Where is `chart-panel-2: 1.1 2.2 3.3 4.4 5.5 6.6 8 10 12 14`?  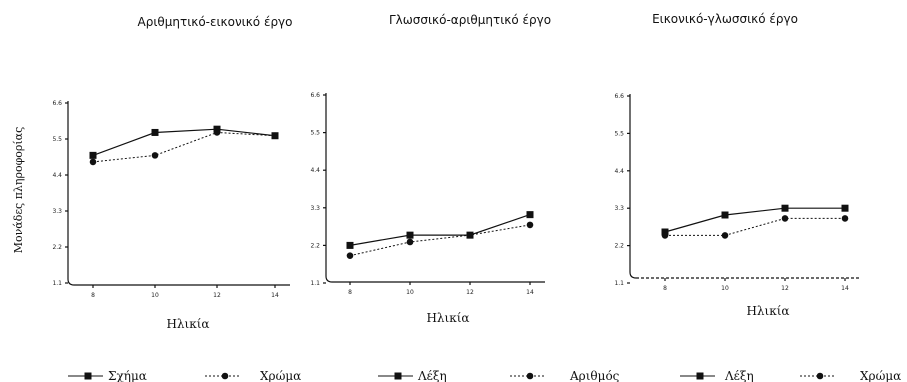
chart-panel-2: 1.1 2.2 3.3 4.4 5.5 6.6 8 10 12 14 is located at coordinates (427, 194).